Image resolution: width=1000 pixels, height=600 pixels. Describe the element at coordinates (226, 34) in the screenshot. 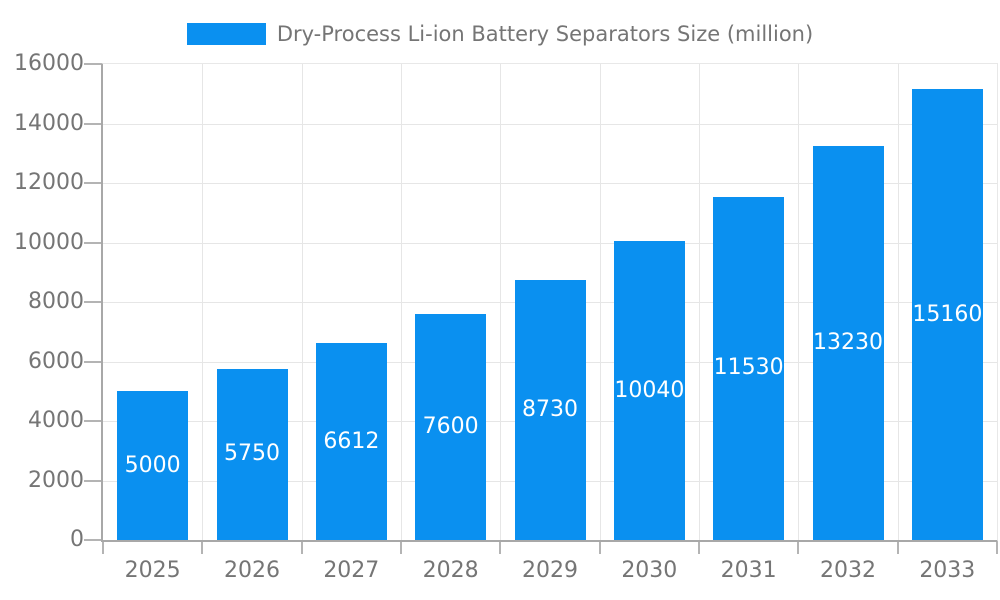

I see `legend-swatch` at that location.